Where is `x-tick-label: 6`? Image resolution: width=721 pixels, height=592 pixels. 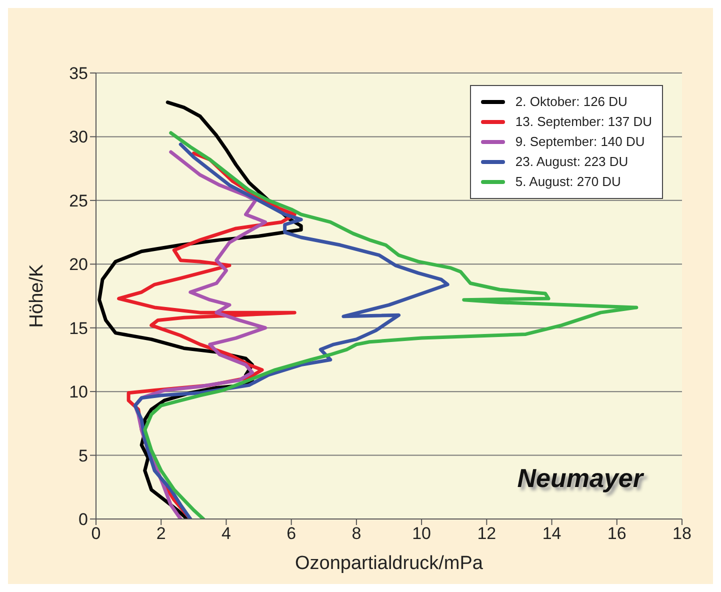 x-tick-label: 6 is located at coordinates (291, 534).